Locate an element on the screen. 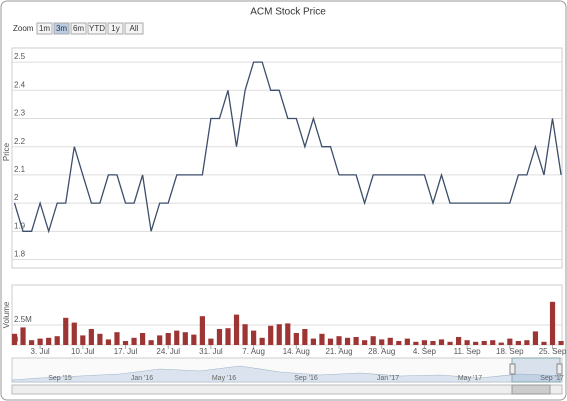  button-label: All is located at coordinates (134, 28).